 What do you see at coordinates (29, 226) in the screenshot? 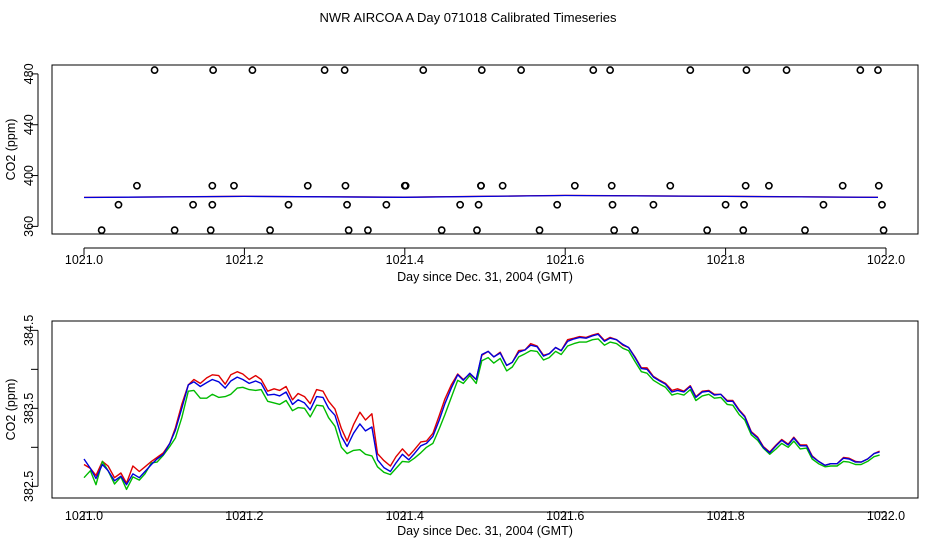
I see `y-tick-label: 360` at bounding box center [29, 226].